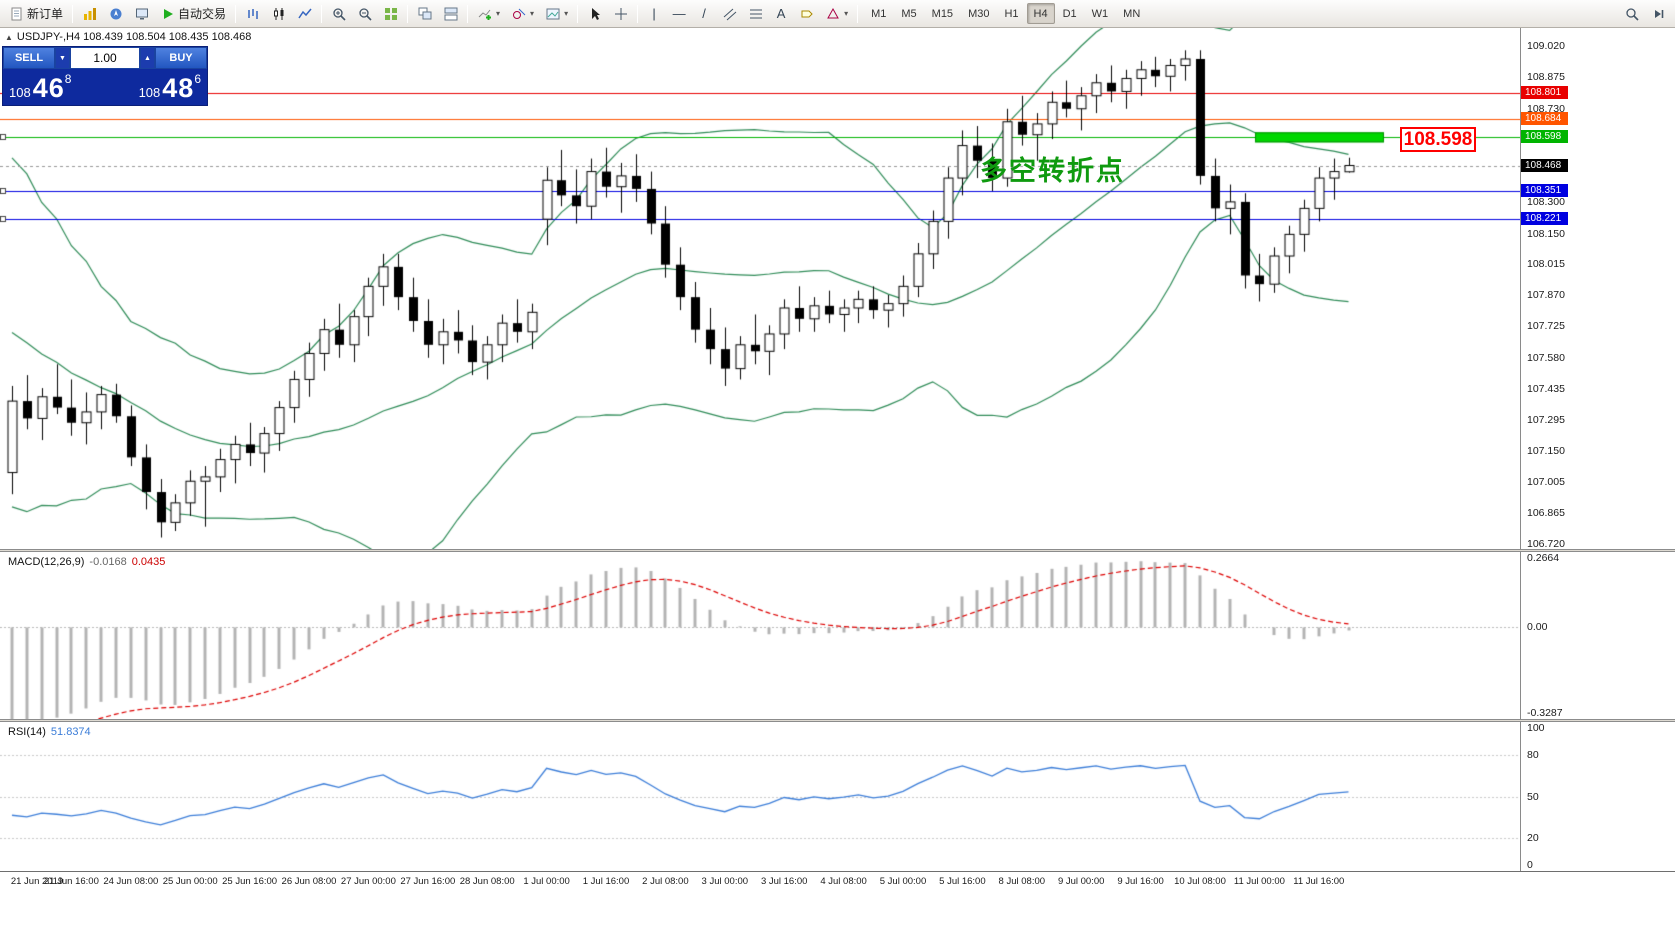 The image size is (1675, 951). Describe the element at coordinates (1131, 13) in the screenshot. I see `timeframe-button-mn: MN` at that location.